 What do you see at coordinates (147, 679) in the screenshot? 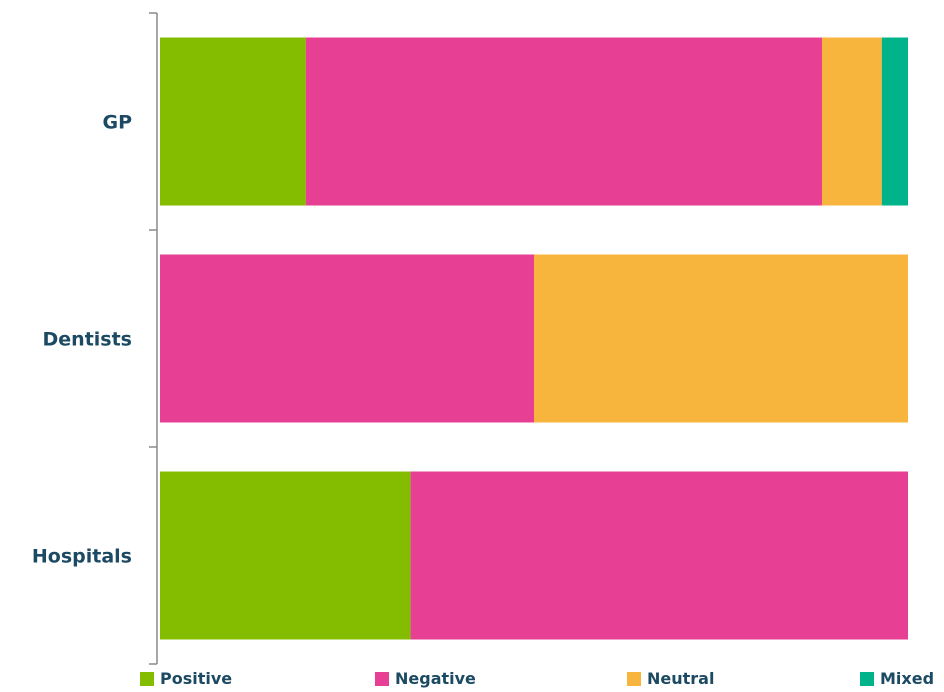
I see `legend-swatch-positive` at bounding box center [147, 679].